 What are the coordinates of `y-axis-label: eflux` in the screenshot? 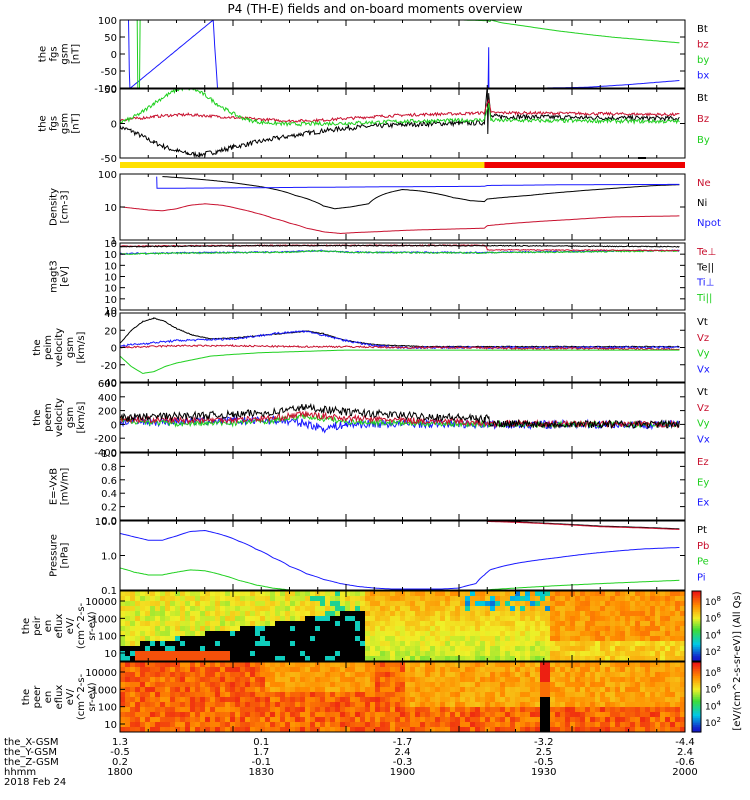 It's located at (59, 626).